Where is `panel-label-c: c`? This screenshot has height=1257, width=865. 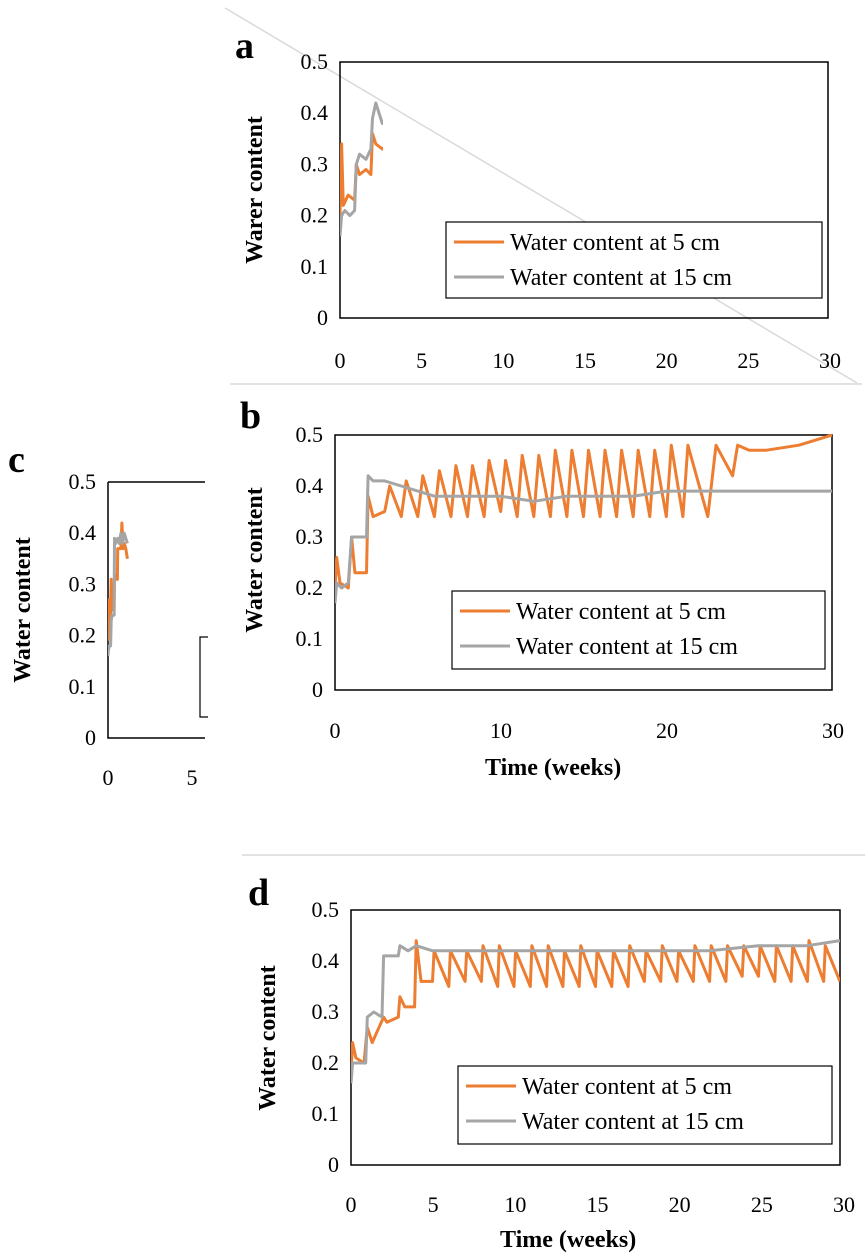 panel-label-c: c is located at coordinates (16, 460).